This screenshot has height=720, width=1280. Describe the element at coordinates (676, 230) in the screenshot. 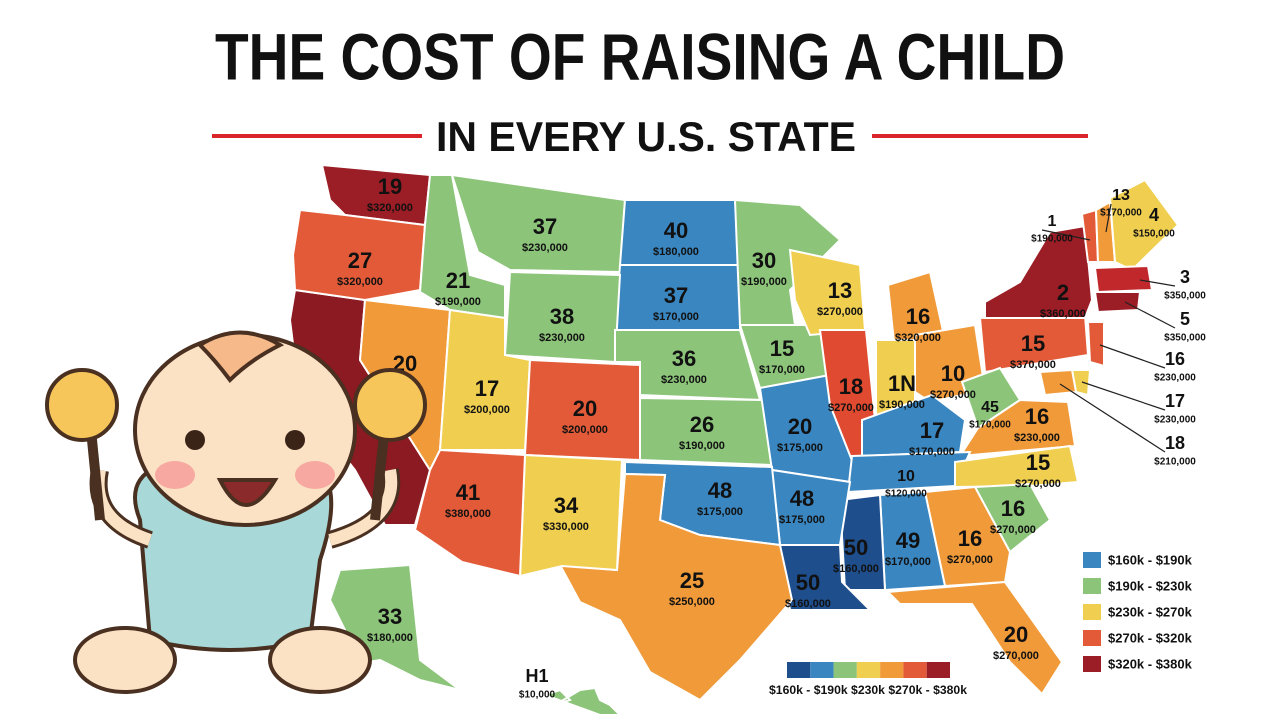

I see `state-rank: 40` at that location.